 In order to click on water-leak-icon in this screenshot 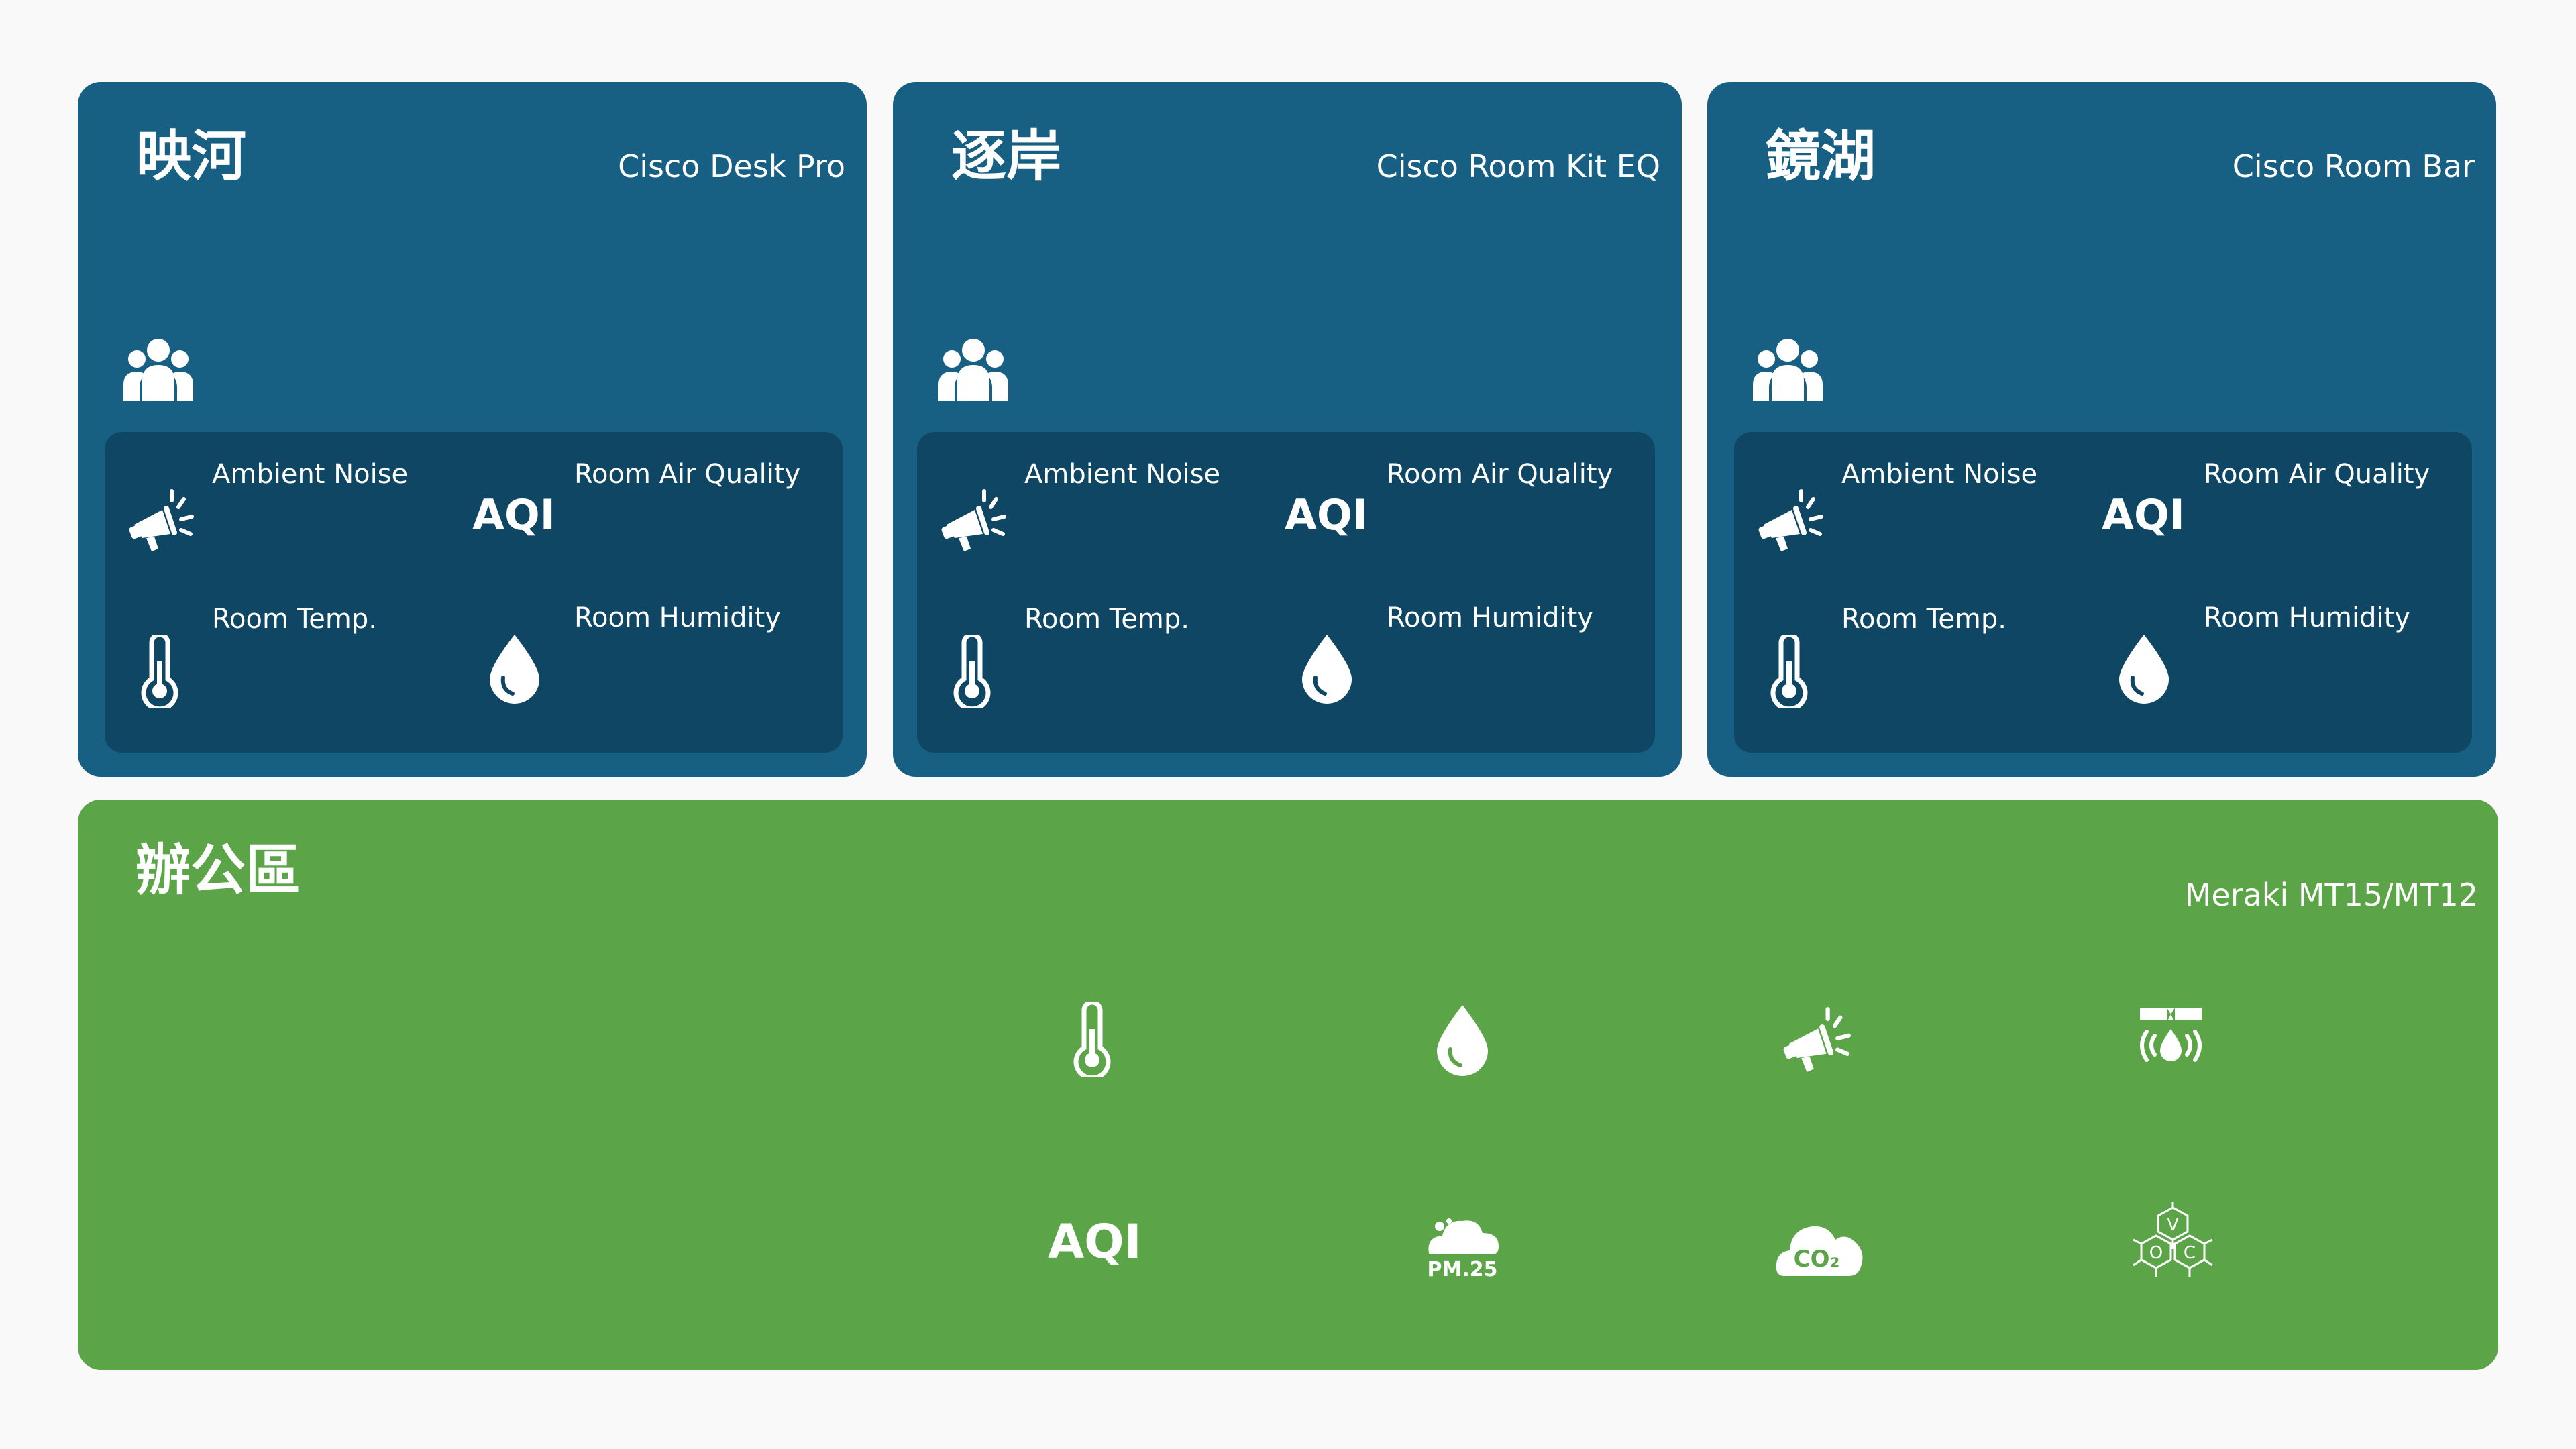, I will do `click(2171, 1035)`.